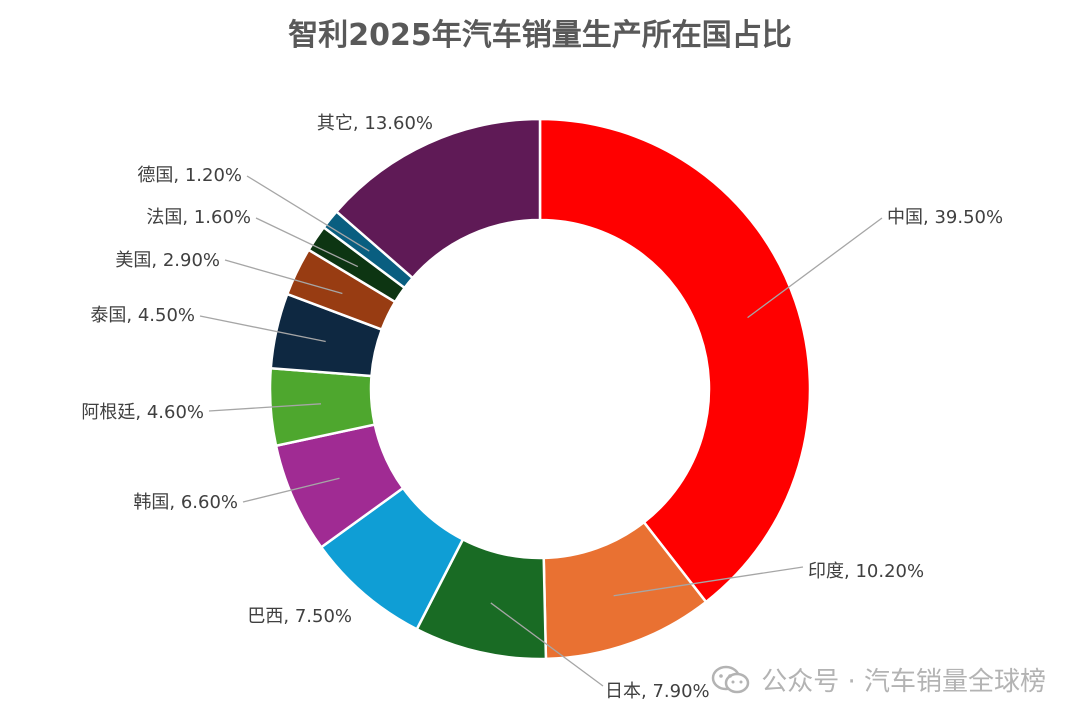  Describe the element at coordinates (198, 217) in the screenshot. I see `data-label-法国: 法国, 1.60%` at that location.